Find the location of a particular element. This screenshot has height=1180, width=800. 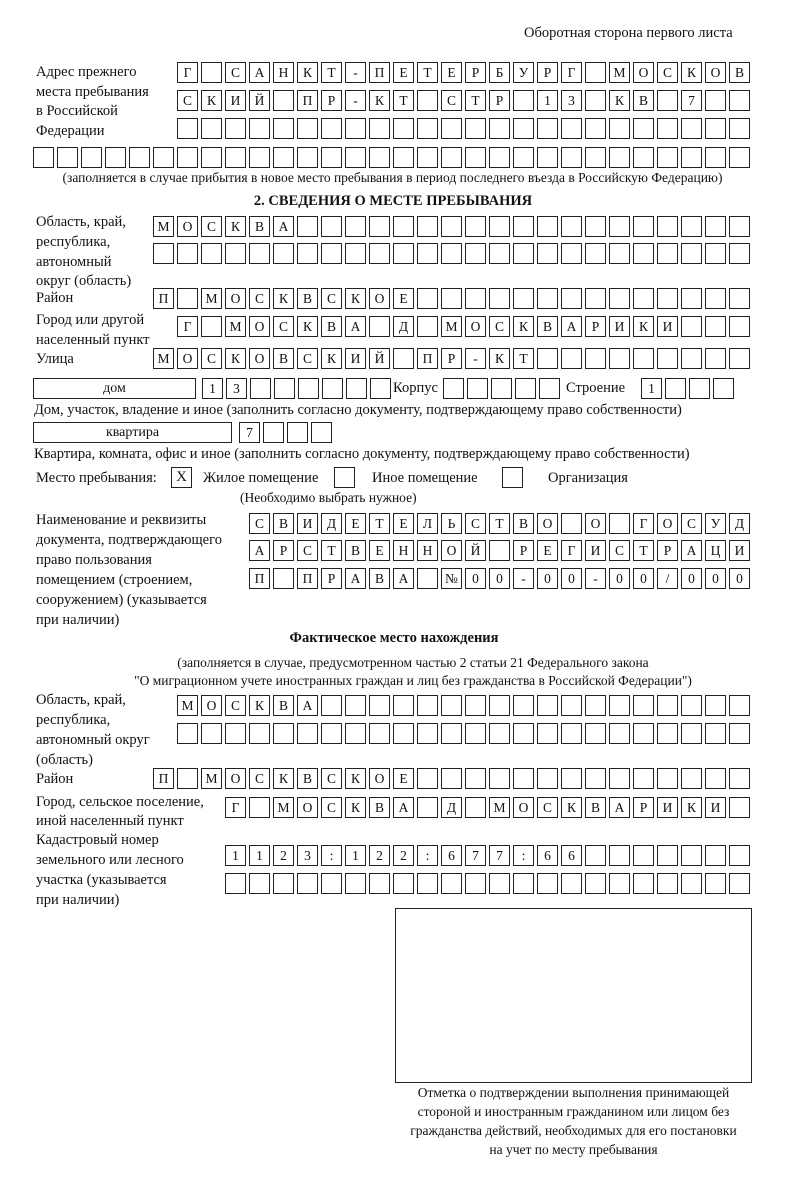

document-row-3: П П Р А В А № 0 0-0 0-0 0/0 0 0 is located at coordinates (499, 578).